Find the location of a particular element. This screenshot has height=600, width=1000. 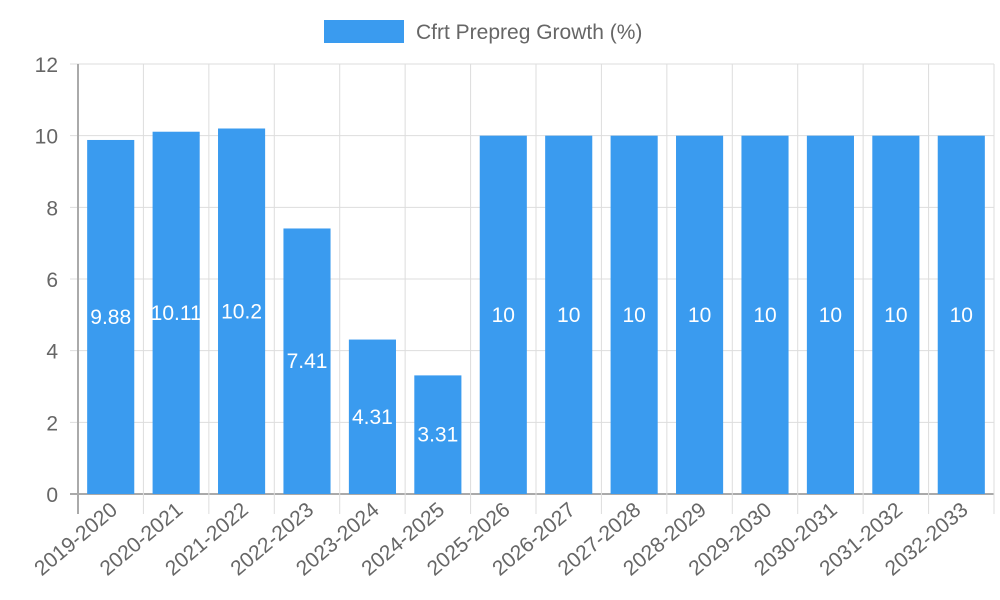

bar-value-label: 10.11 is located at coordinates (176, 313).